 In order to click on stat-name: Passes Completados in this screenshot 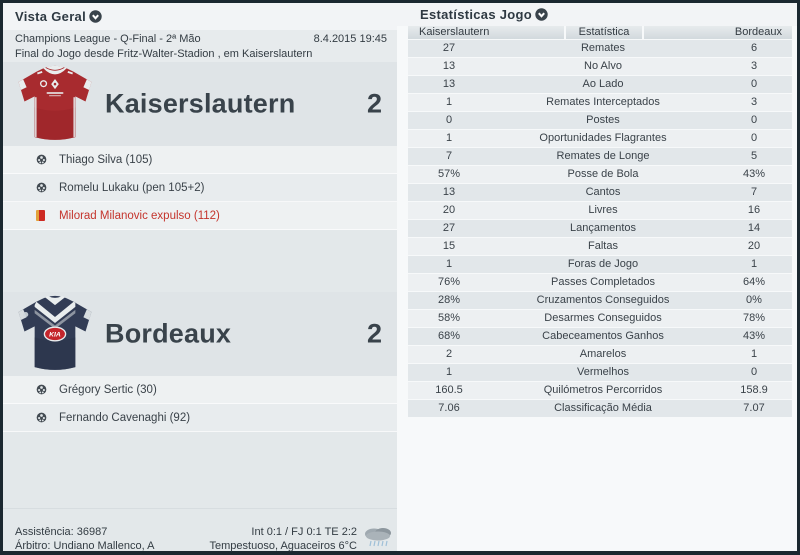, I will do `click(603, 282)`.